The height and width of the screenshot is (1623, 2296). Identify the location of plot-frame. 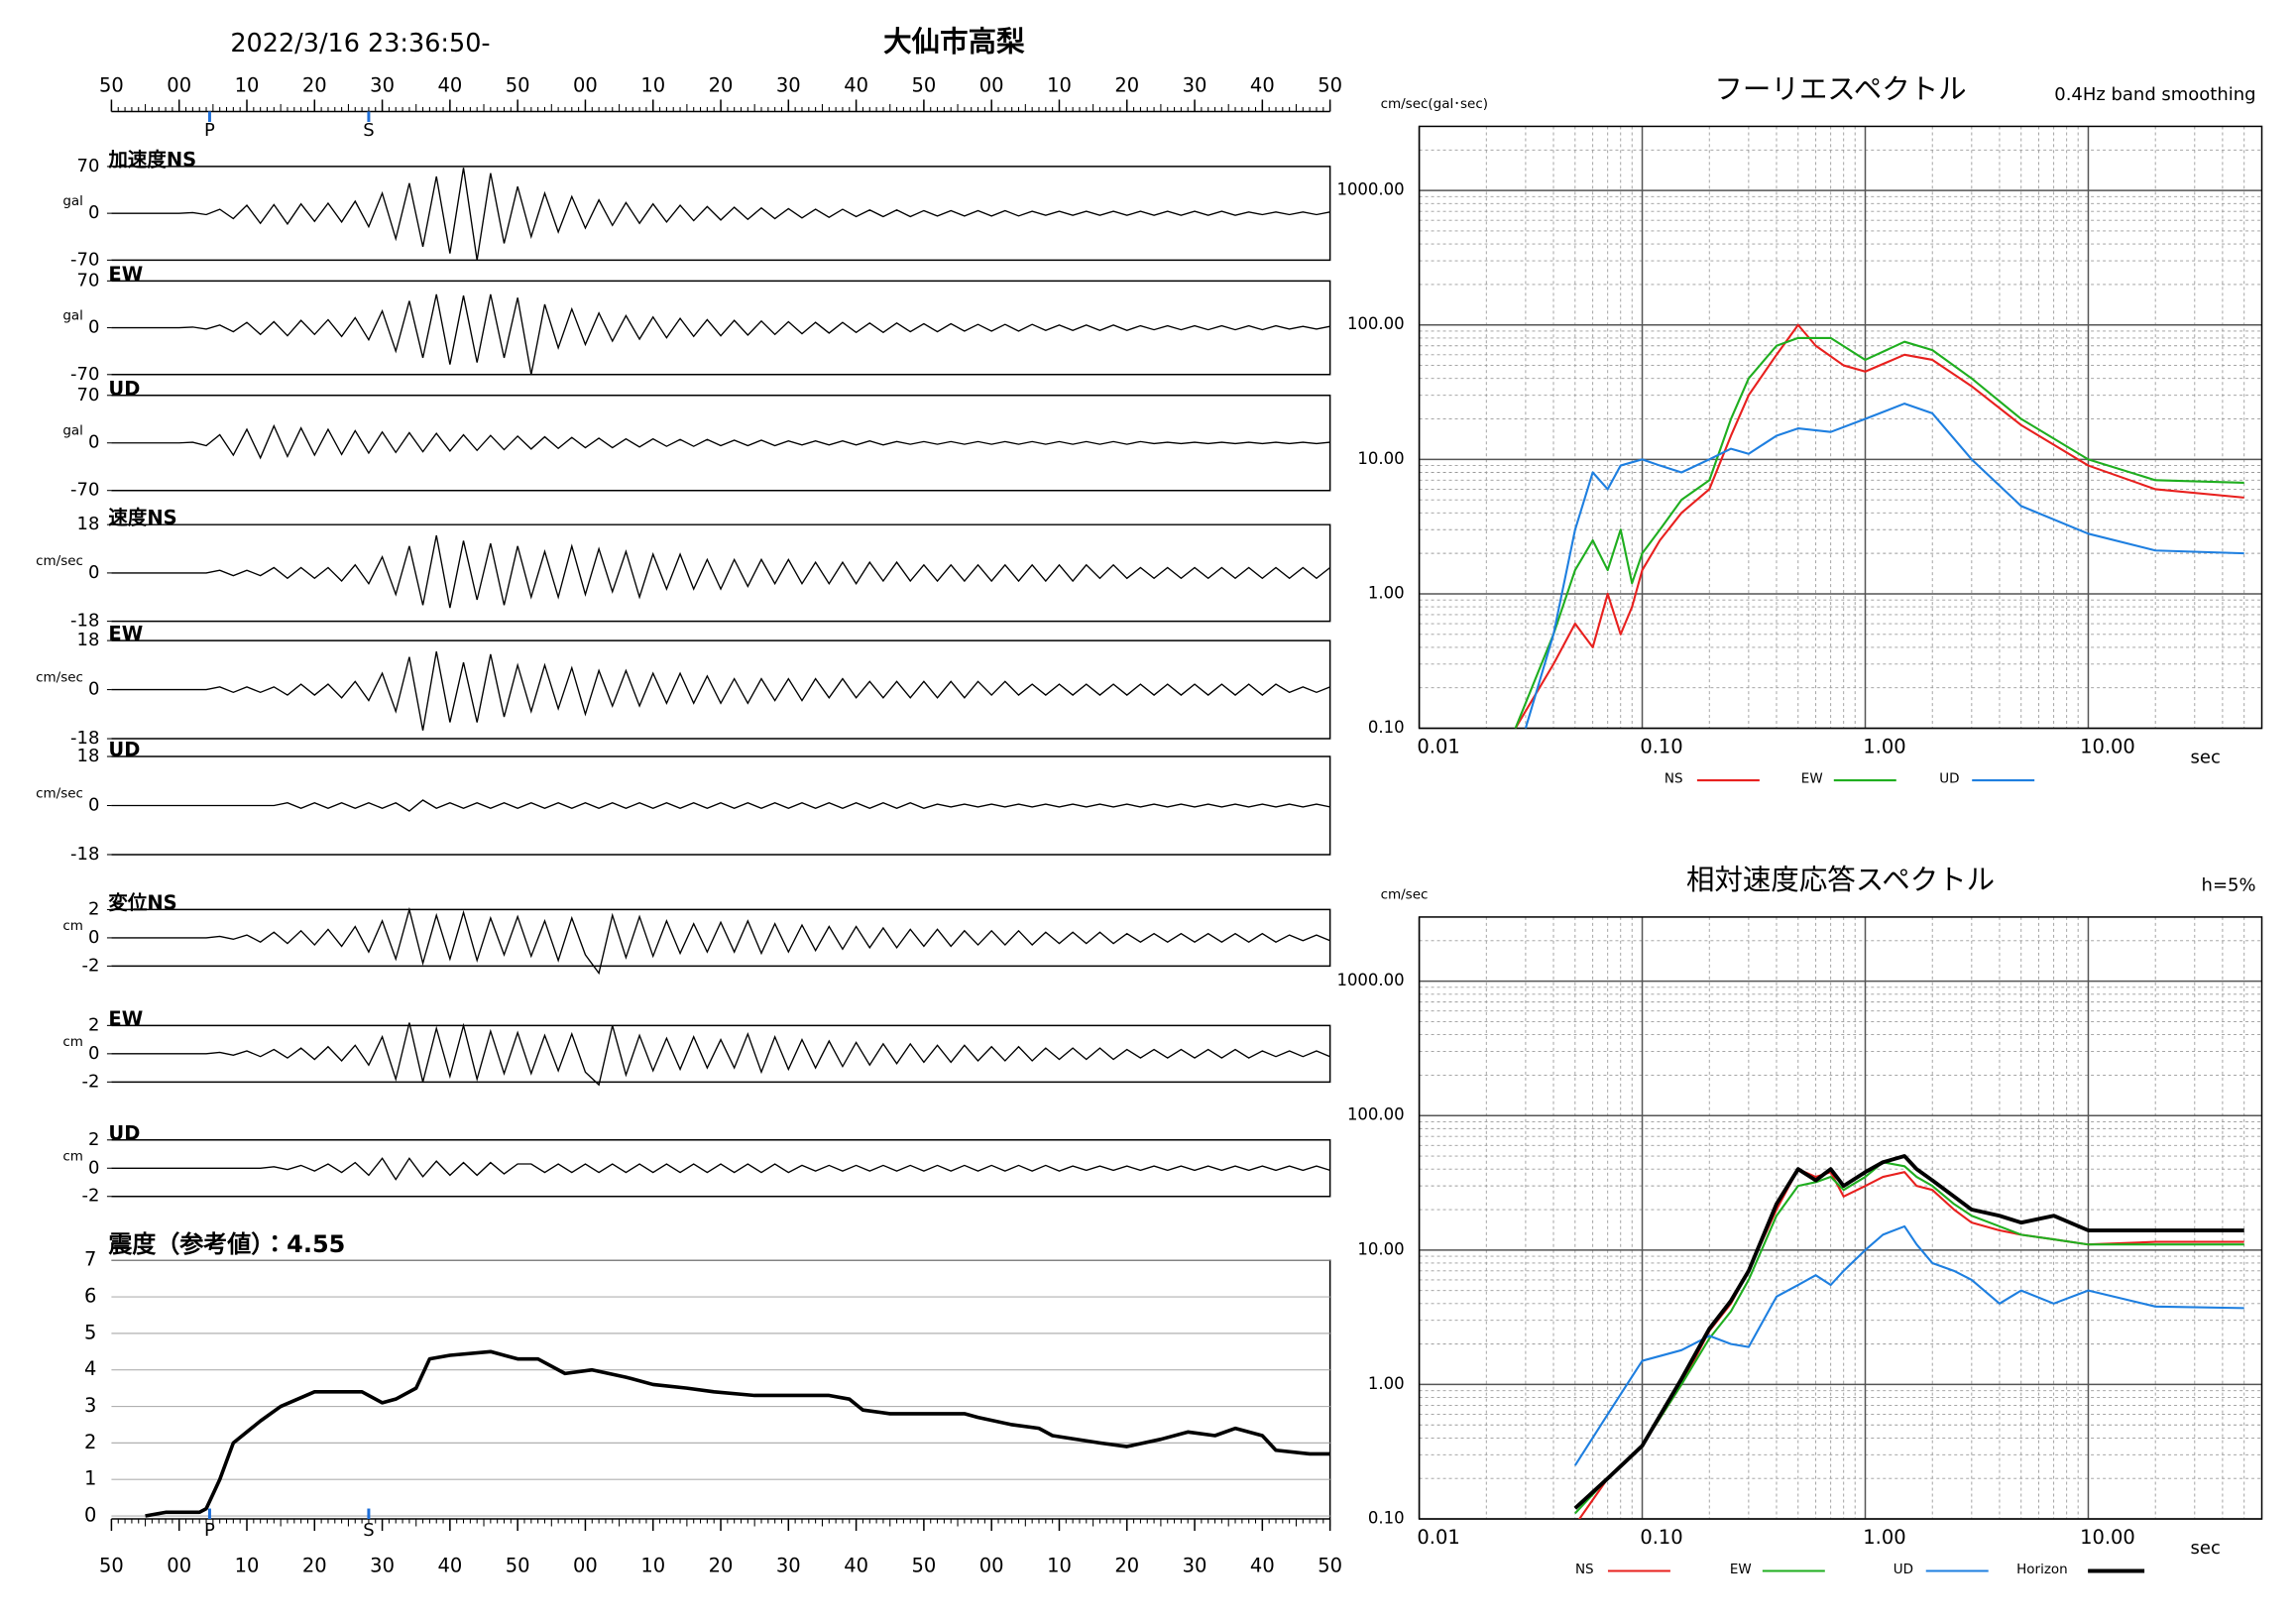
(1841, 1218).